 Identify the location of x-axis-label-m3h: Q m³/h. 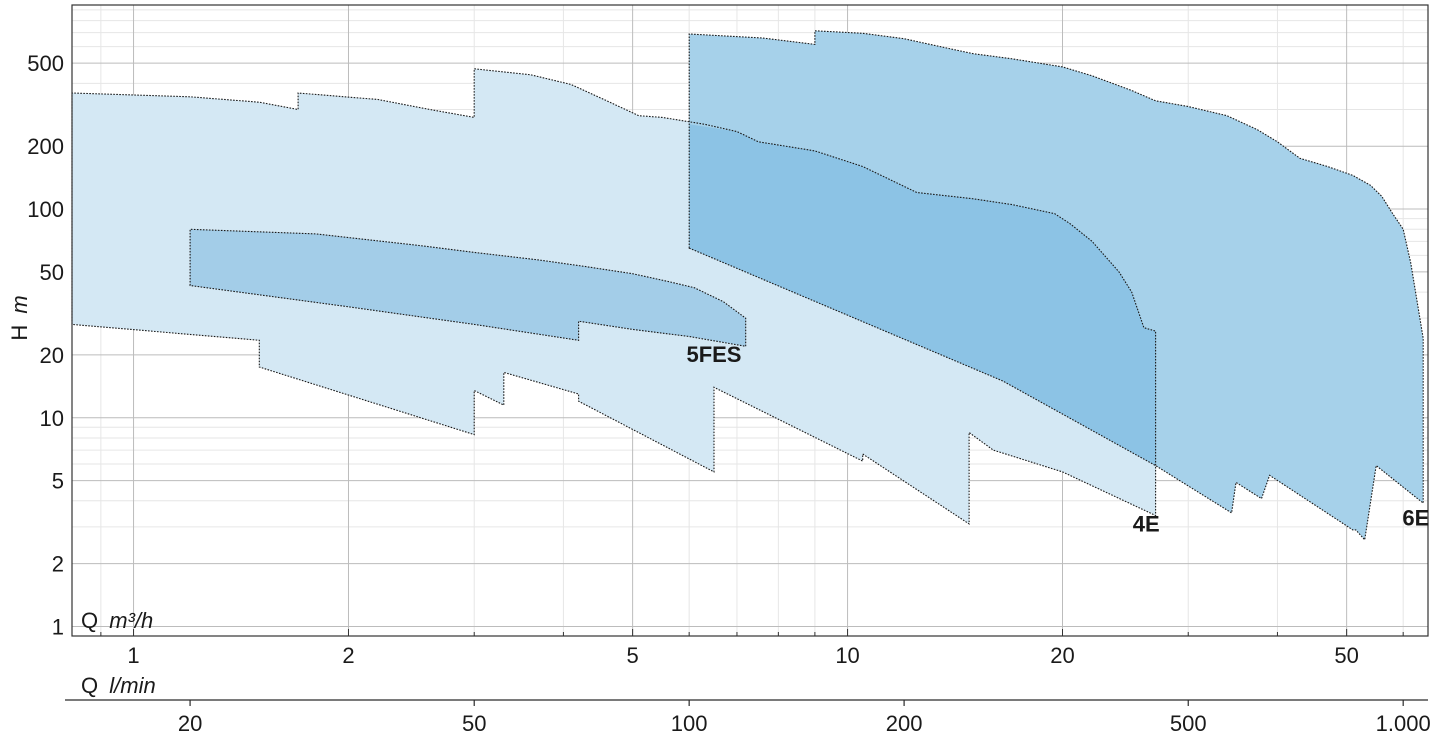
(117, 620).